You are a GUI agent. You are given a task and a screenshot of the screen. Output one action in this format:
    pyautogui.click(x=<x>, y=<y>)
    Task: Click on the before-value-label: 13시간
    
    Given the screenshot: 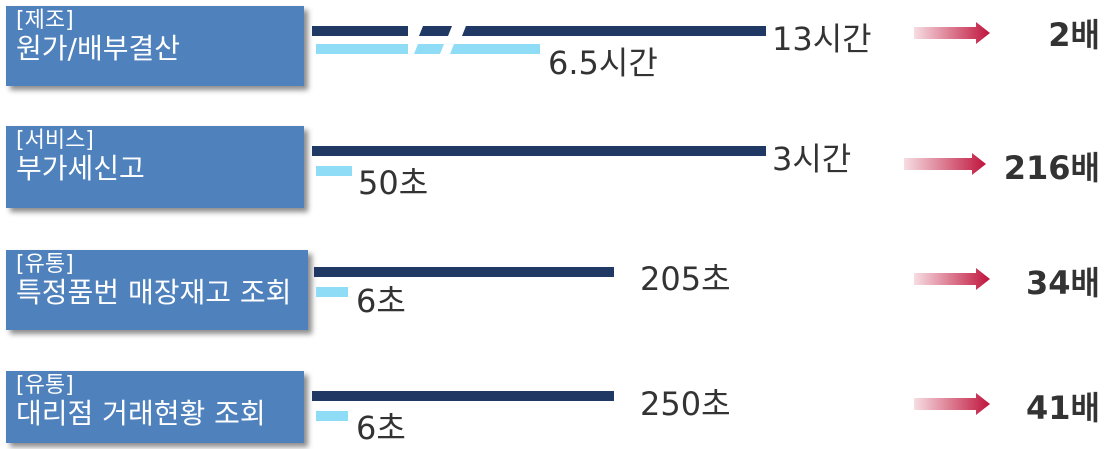 What is the action you would take?
    pyautogui.click(x=822, y=39)
    